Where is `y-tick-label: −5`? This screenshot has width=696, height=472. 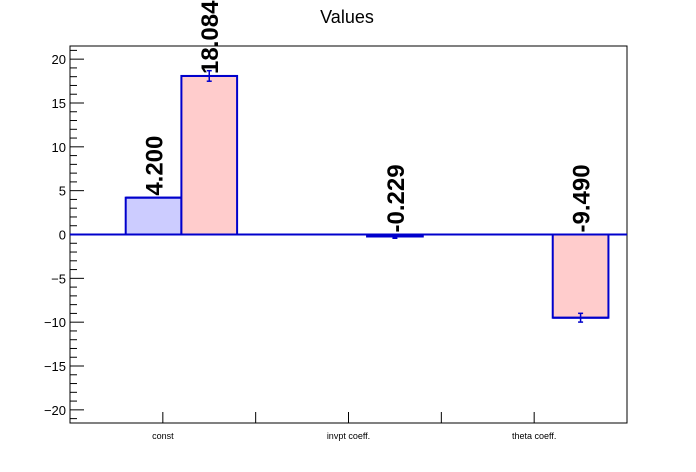 y-tick-label: −5 is located at coordinates (58, 278).